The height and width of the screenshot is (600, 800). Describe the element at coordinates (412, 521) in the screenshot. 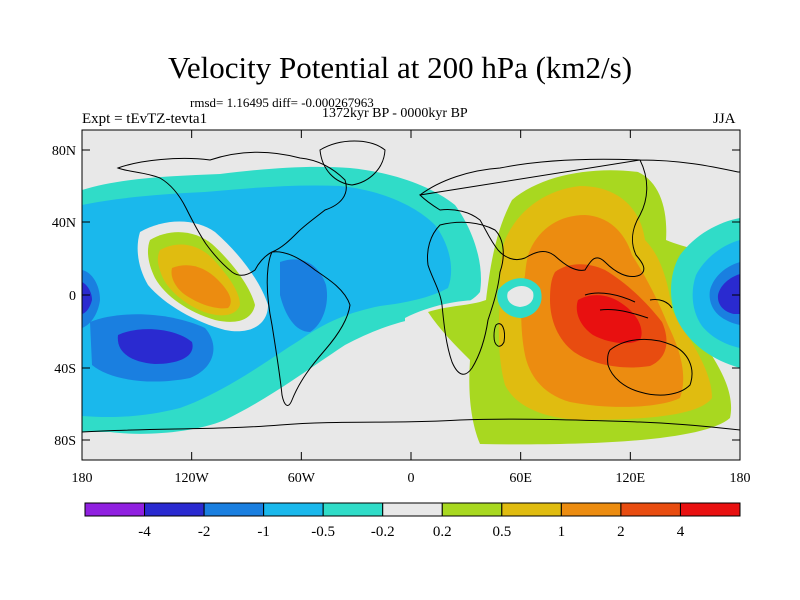

I see `colorbar: -4 -2 -1 -0.5 -0.2 0.2 0.5 1 2 4` at that location.